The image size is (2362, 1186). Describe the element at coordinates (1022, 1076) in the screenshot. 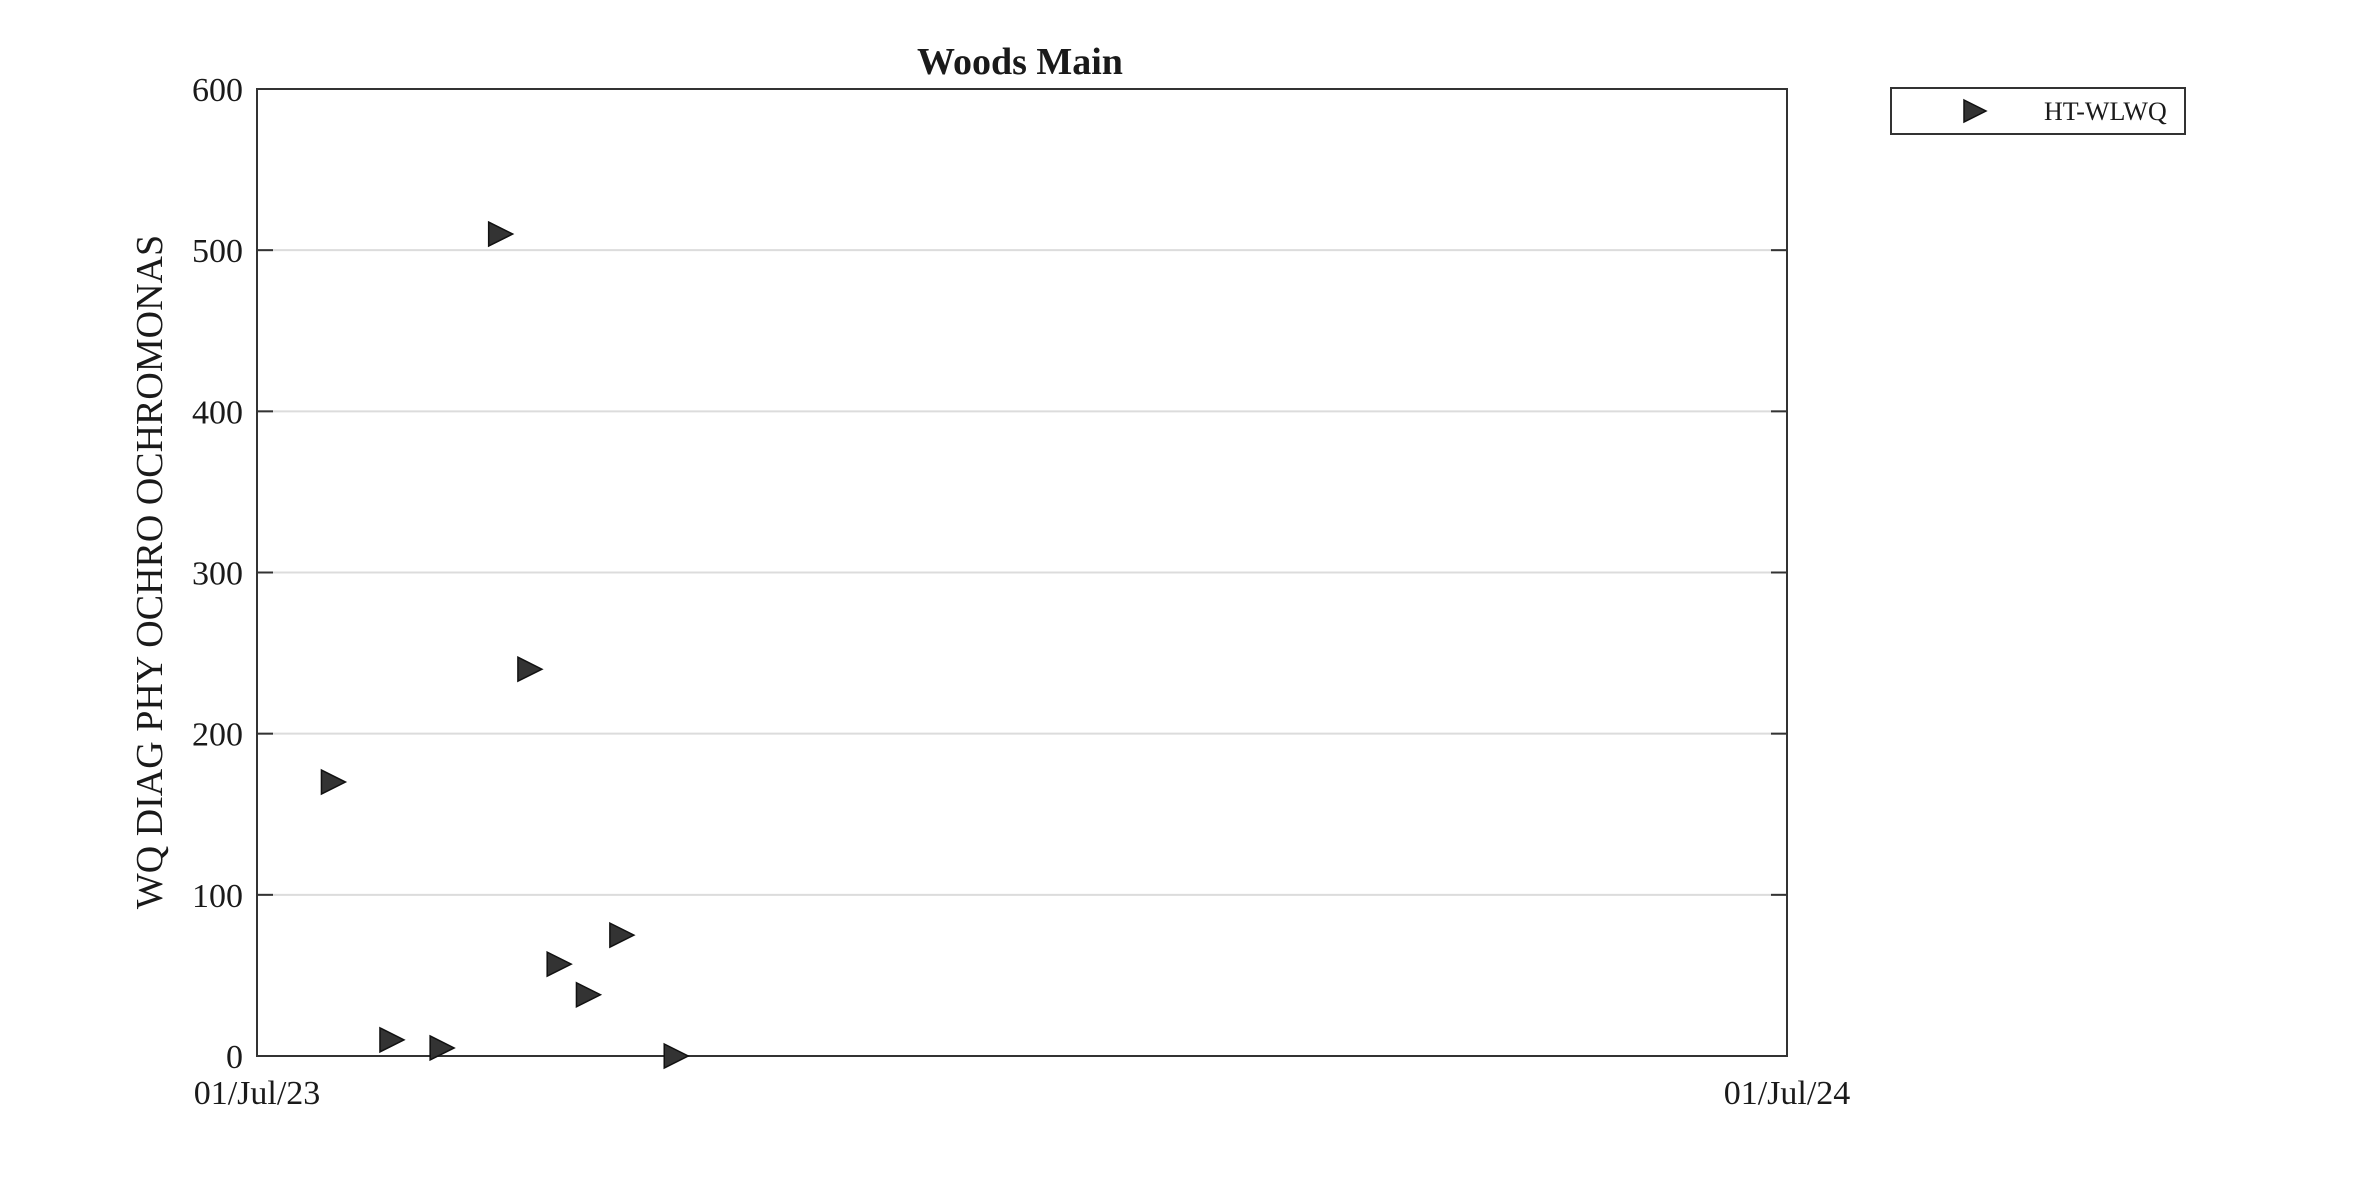

I see `x-axis-ticks: 01/Jul/23 01/Jul/24` at that location.